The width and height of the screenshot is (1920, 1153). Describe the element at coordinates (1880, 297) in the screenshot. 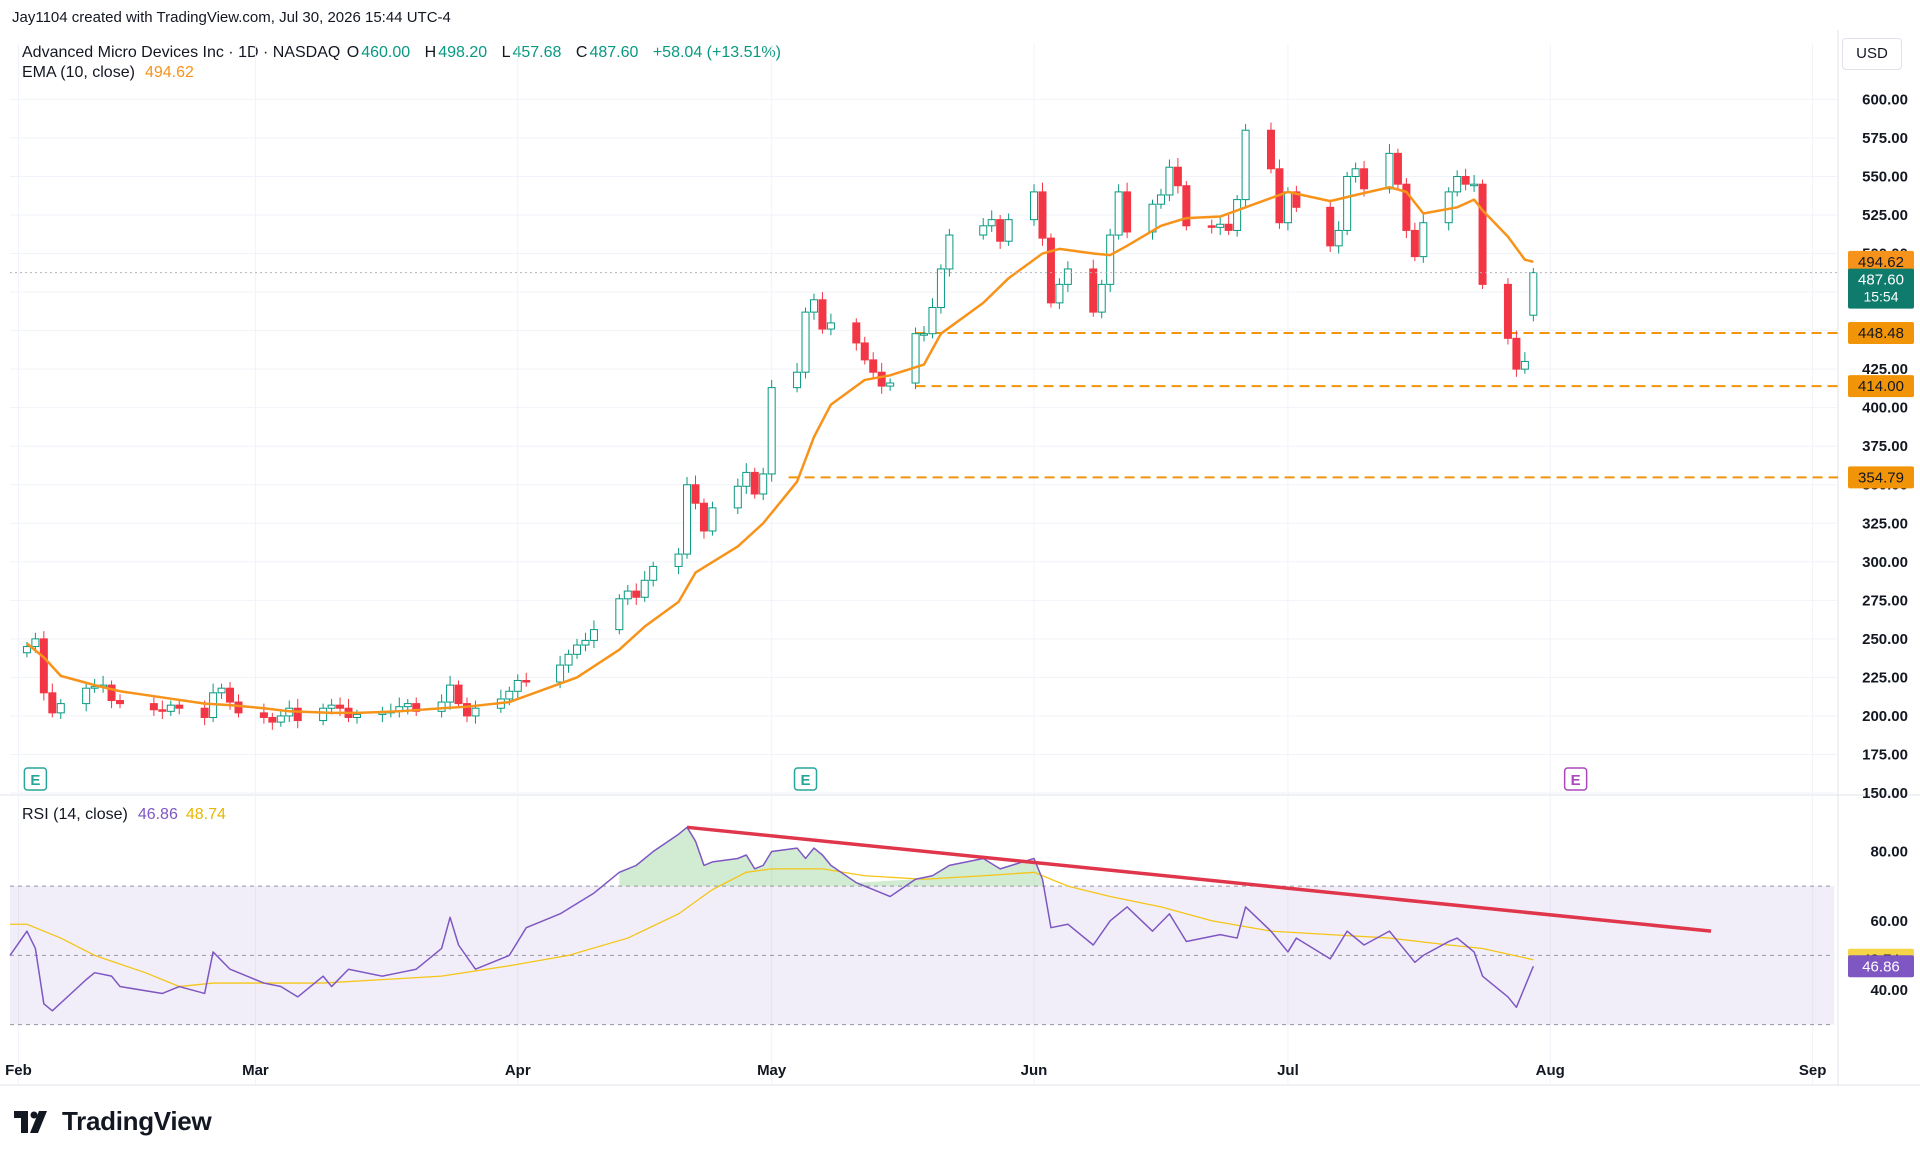

I see `countdown-label: 15:54` at that location.